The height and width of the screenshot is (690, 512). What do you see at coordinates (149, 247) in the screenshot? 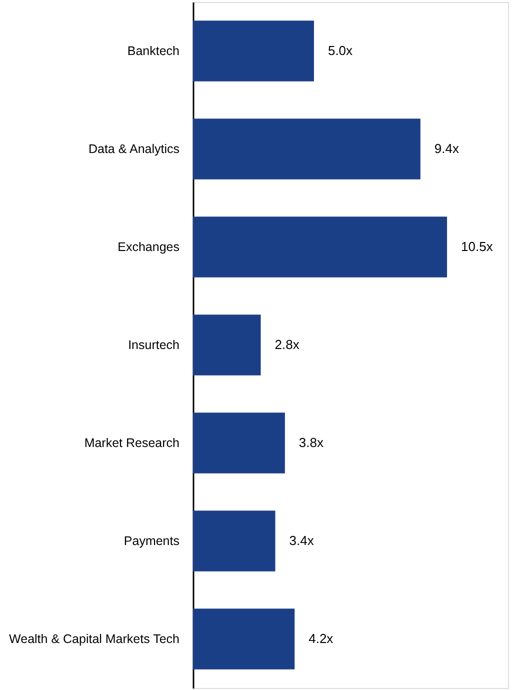
I see `y-tick-label: Exchanges` at bounding box center [149, 247].